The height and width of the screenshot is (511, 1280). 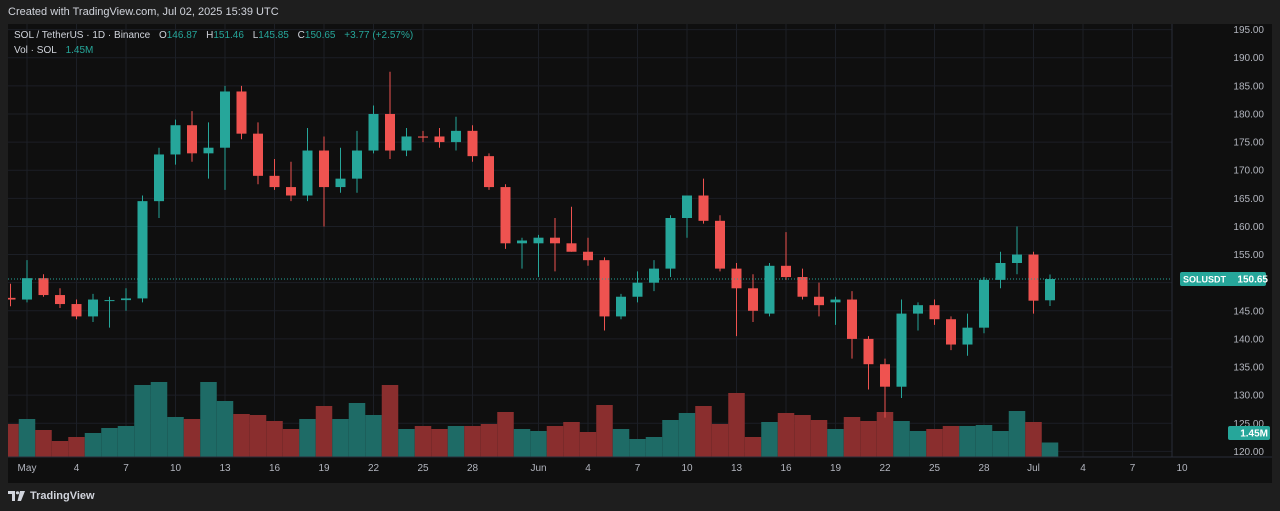 What do you see at coordinates (35, 50) in the screenshot?
I see `volume-label: Vol · SOL` at bounding box center [35, 50].